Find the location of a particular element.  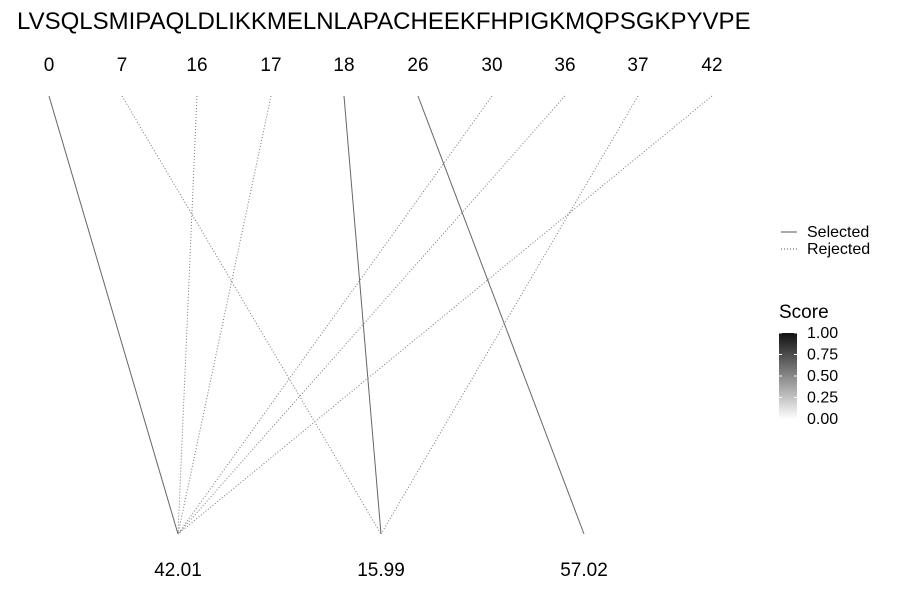

score-ticks: 1.00 0.75 0.50 0.25 0.00 is located at coordinates (808, 376).